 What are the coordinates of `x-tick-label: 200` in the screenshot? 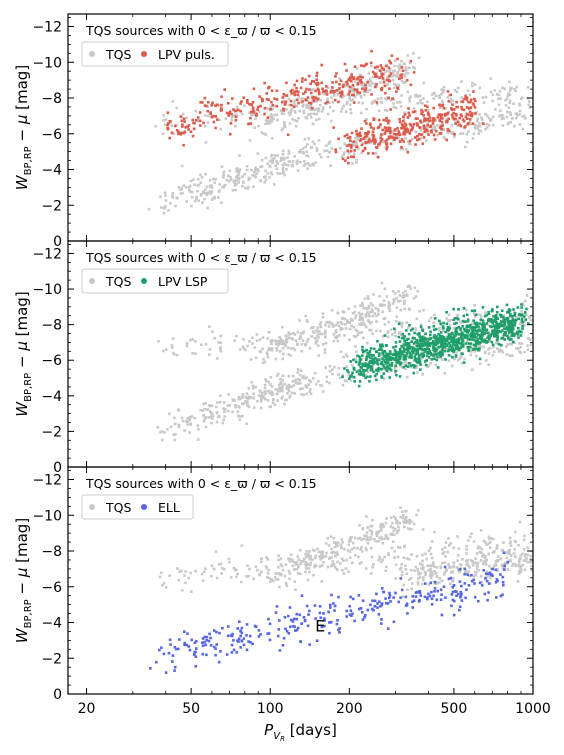 It's located at (349, 709).